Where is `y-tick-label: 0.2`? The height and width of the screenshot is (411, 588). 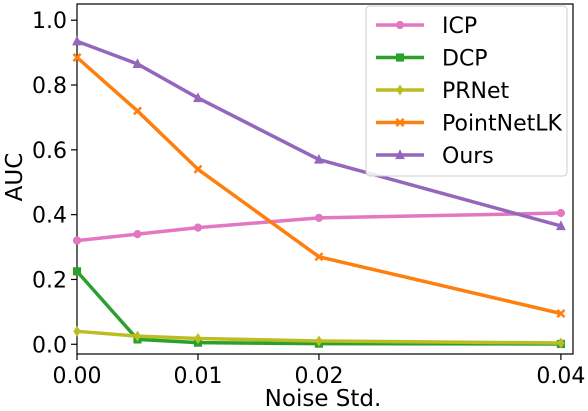
y-tick-label: 0.2 is located at coordinates (49, 280).